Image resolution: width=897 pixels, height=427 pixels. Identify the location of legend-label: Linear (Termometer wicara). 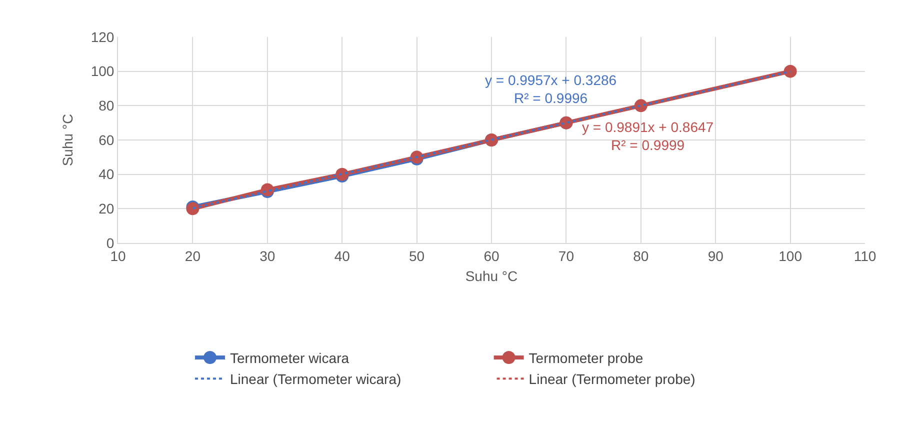
(316, 379).